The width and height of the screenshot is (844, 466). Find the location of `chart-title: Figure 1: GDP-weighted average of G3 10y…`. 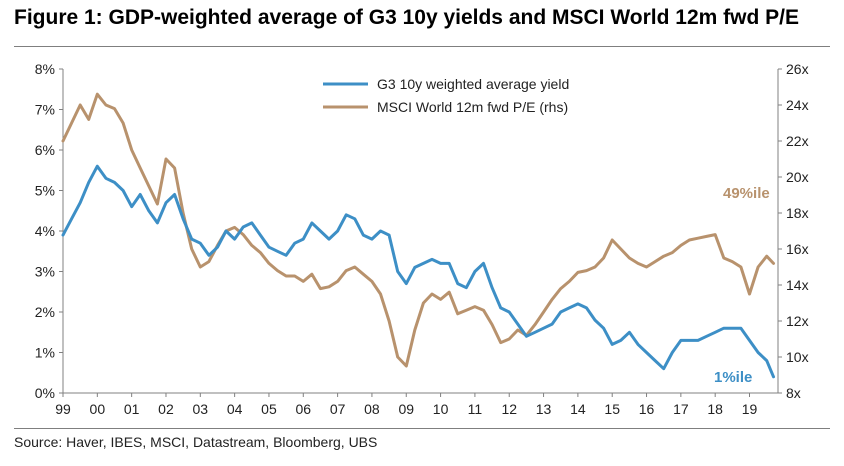

chart-title: Figure 1: GDP-weighted average of G3 10y… is located at coordinates (406, 17).